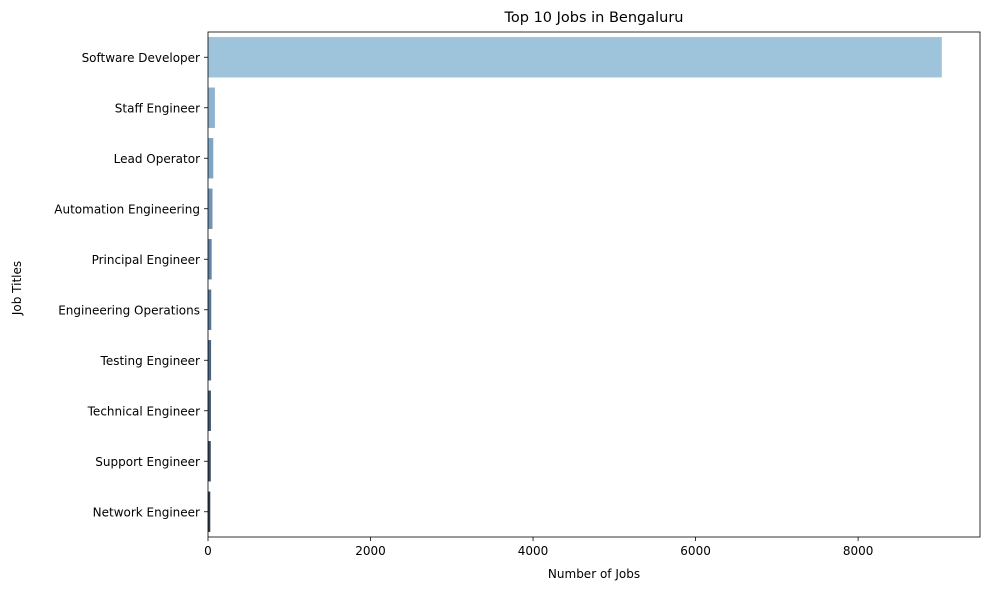 This screenshot has width=989, height=594. I want to click on y-tick-label: Testing Engineer, so click(150, 361).